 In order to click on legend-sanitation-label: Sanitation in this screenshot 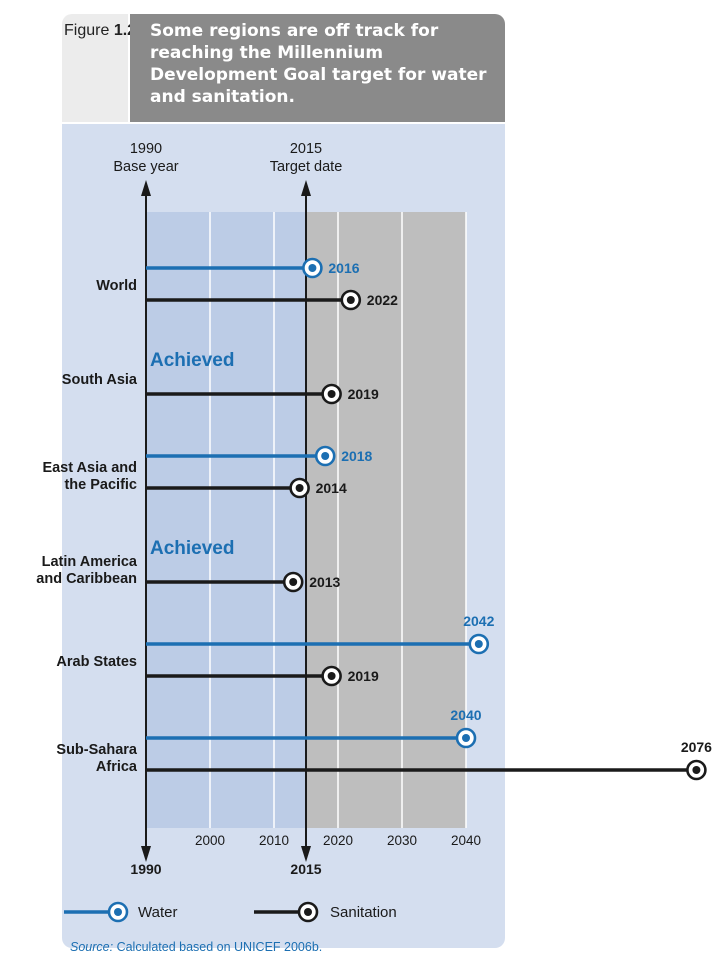, I will do `click(363, 912)`.